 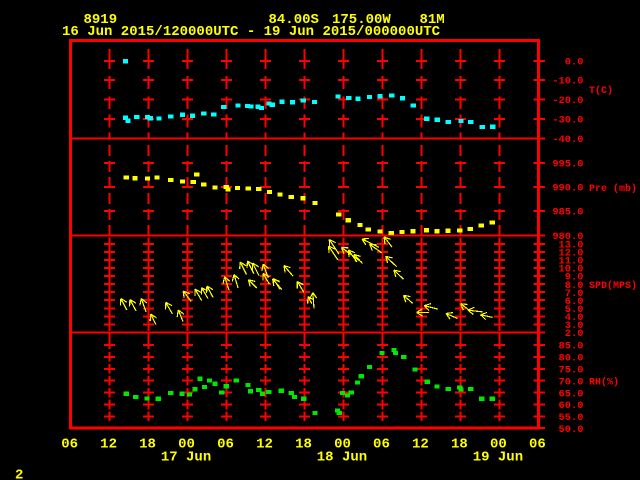 What do you see at coordinates (571, 262) in the screenshot?
I see `svg-text: 11.0` at bounding box center [571, 262].